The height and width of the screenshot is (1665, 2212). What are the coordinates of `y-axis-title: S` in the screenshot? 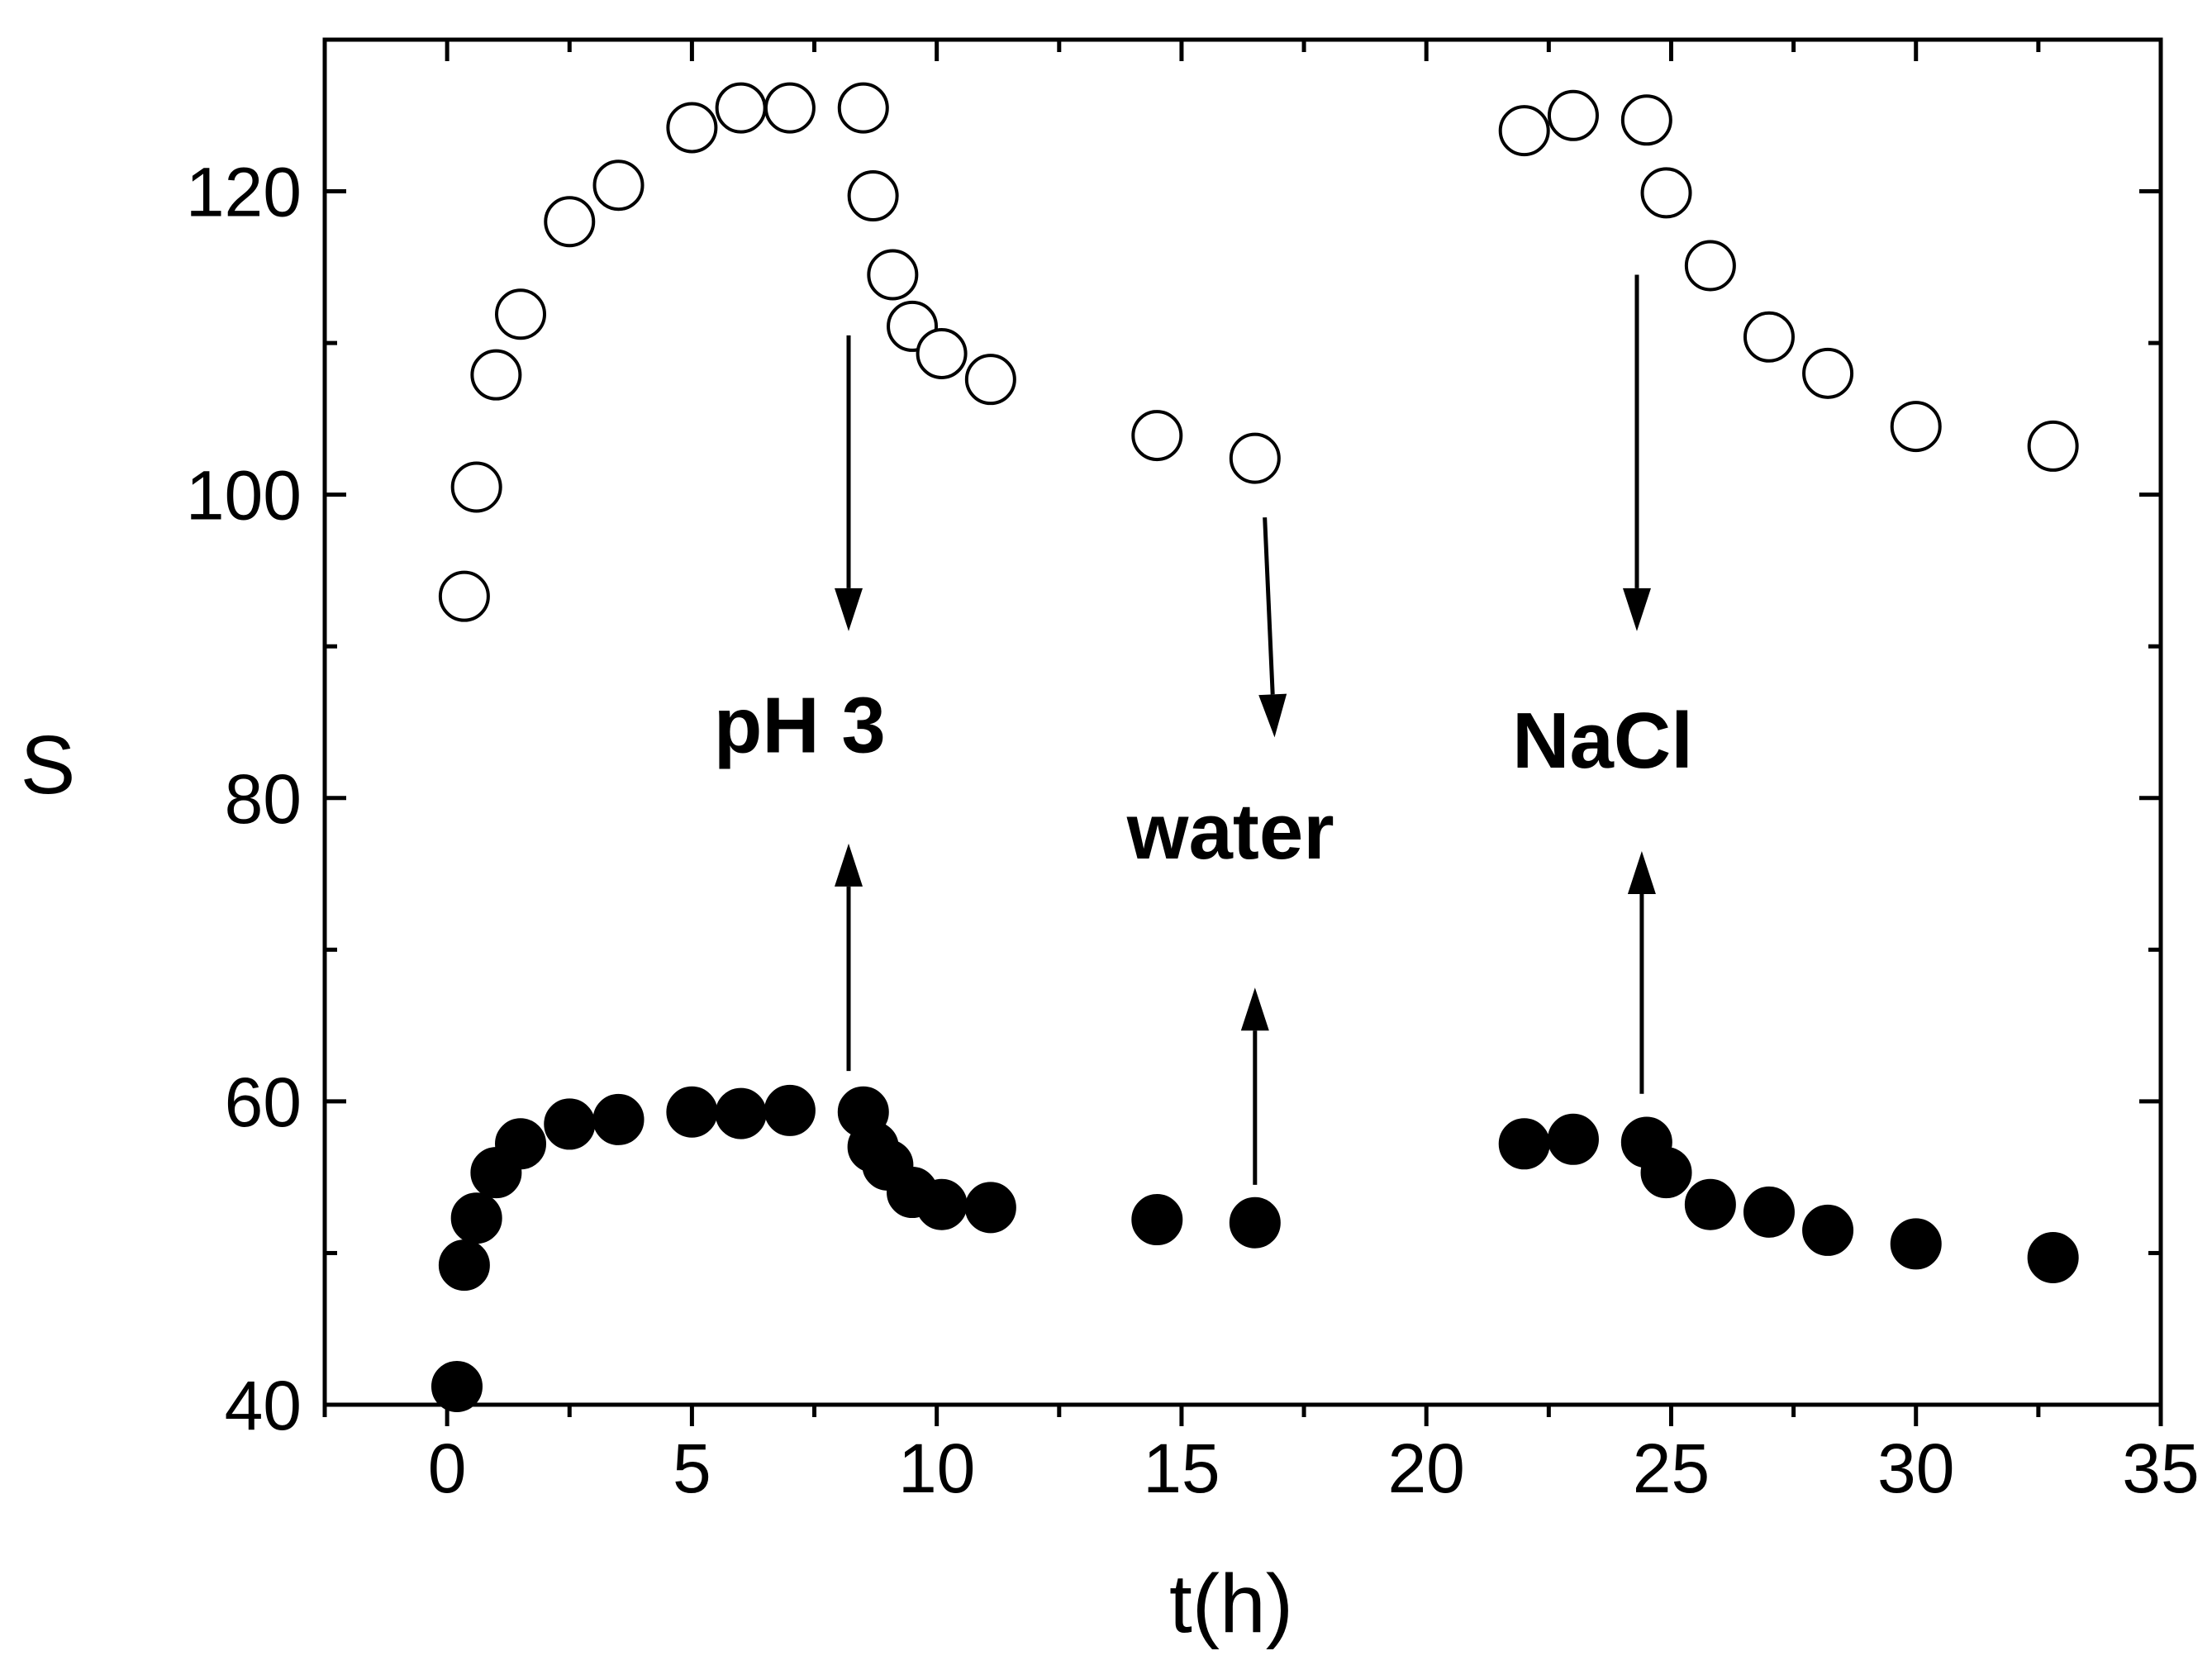 It's located at (48, 765).